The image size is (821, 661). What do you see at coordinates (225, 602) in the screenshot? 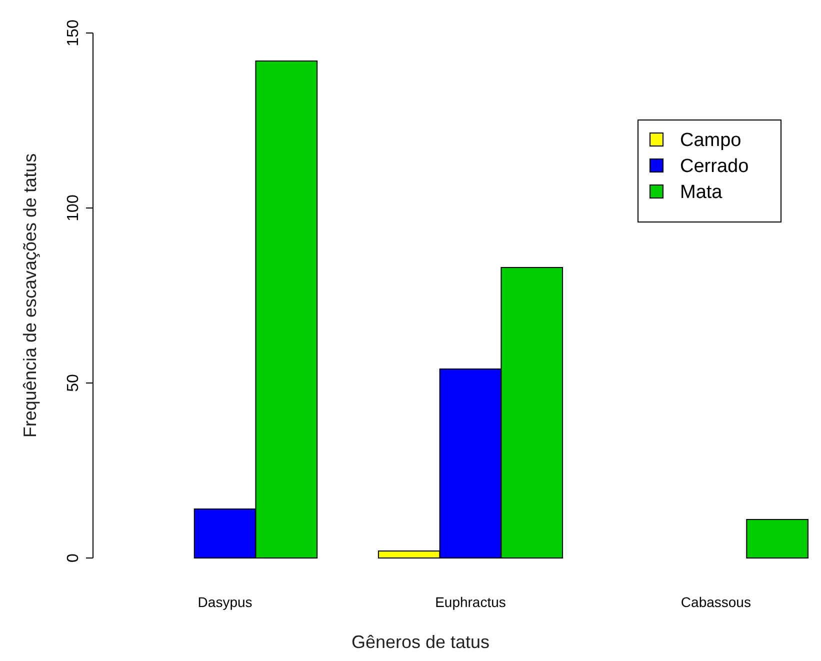
I see `x-tick-label: Dasypus` at bounding box center [225, 602].